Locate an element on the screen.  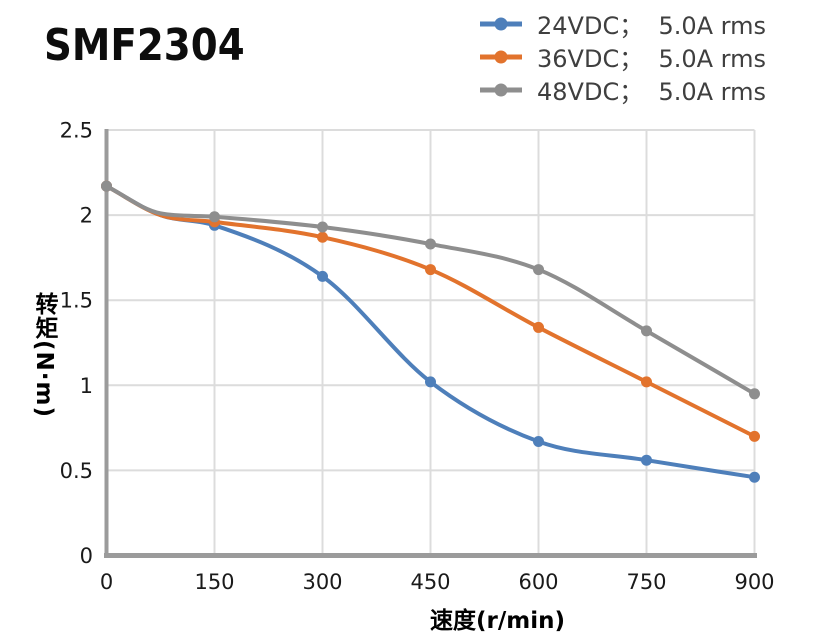
chart-title: SMF2304 is located at coordinates (144, 45).